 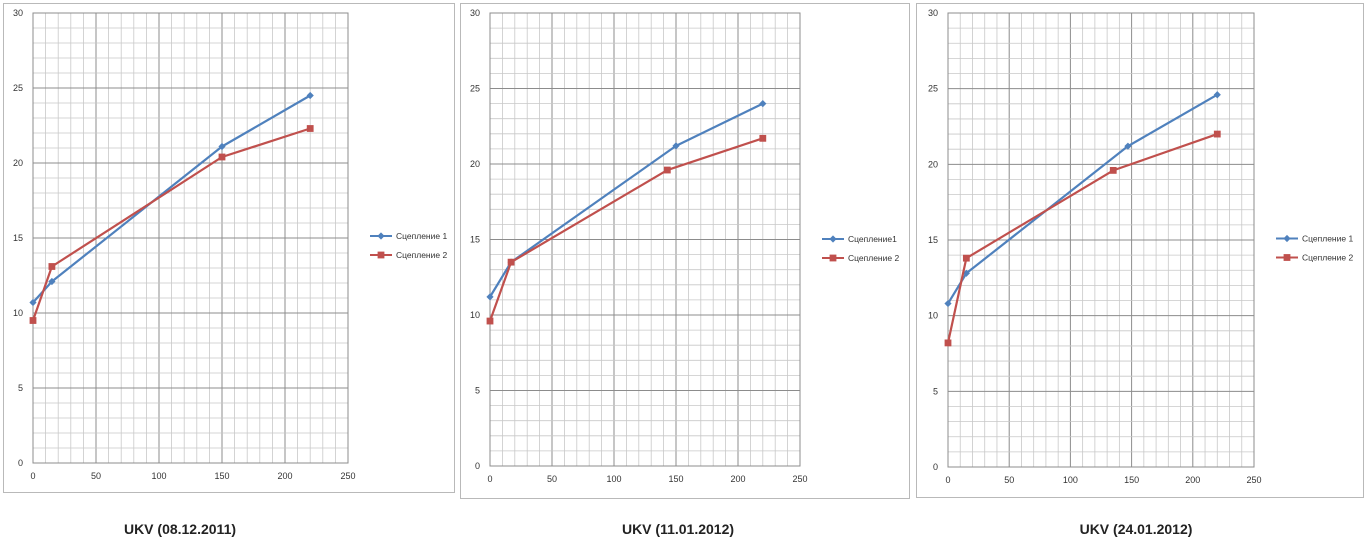 I want to click on chart-caption-1: UKV (08.12.2011), so click(x=180, y=529).